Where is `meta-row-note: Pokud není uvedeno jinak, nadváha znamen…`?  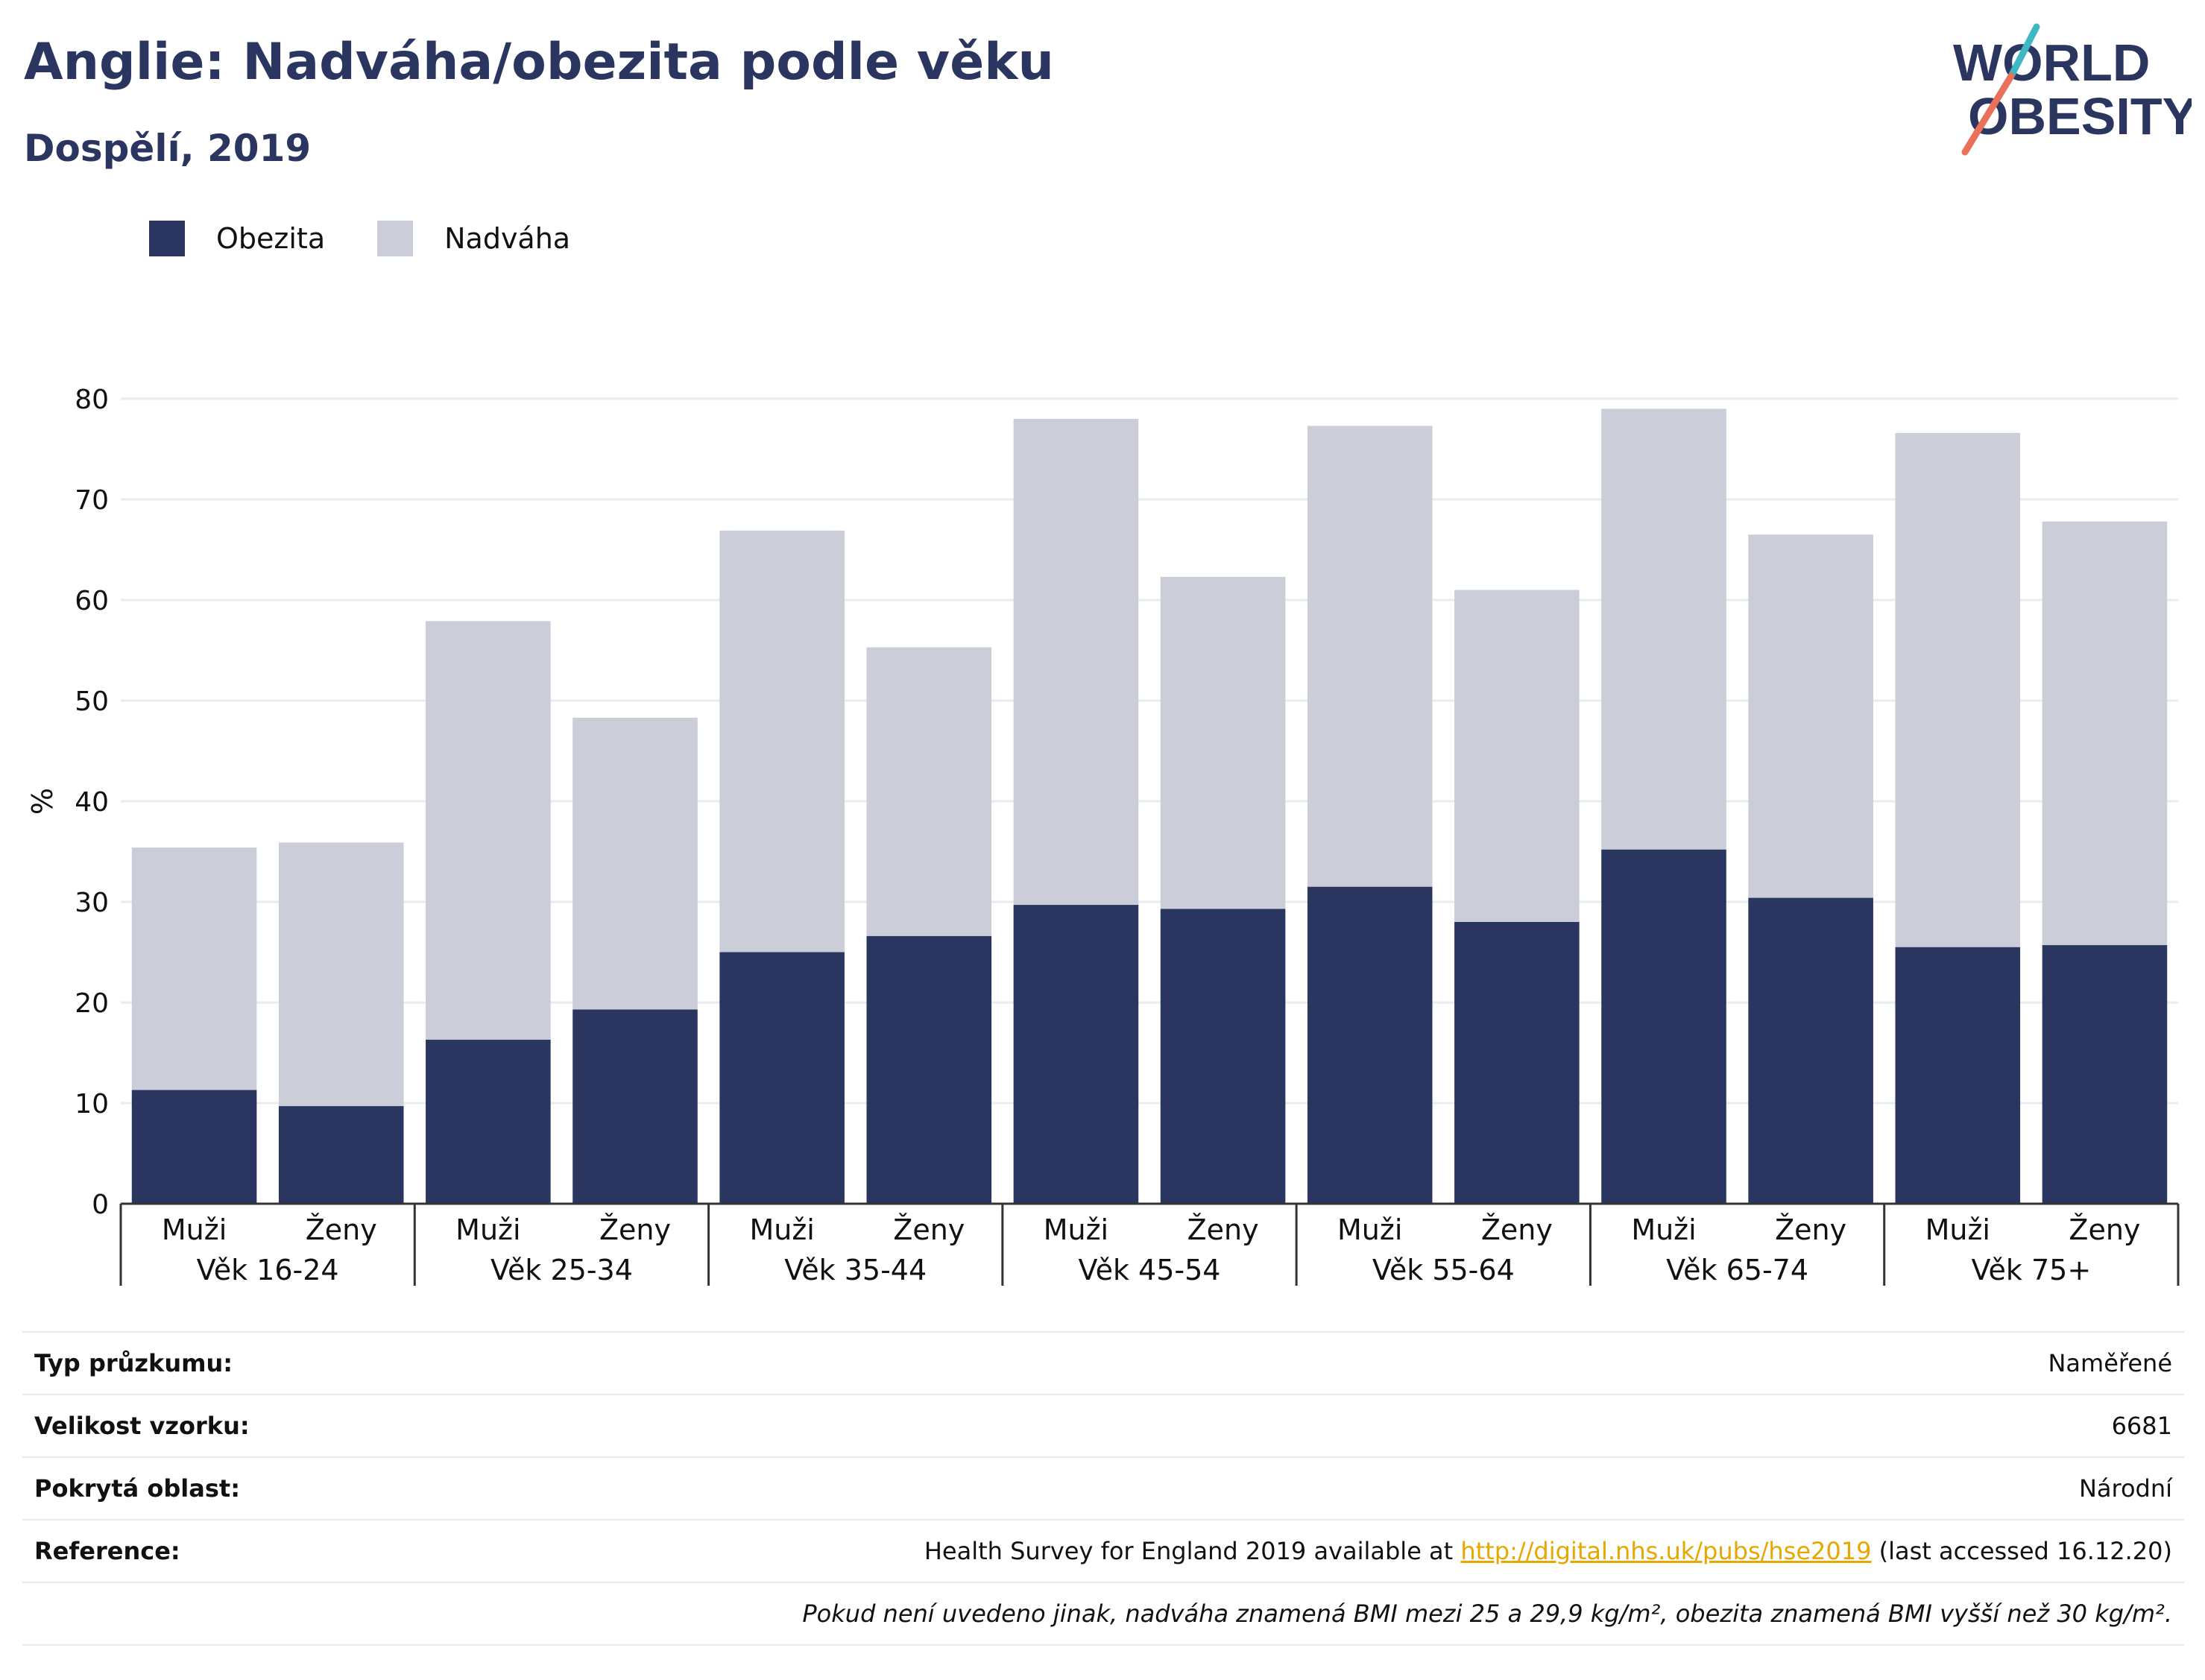 meta-row-note: Pokud není uvedeno jinak, nadváha znamen… is located at coordinates (1103, 1614).